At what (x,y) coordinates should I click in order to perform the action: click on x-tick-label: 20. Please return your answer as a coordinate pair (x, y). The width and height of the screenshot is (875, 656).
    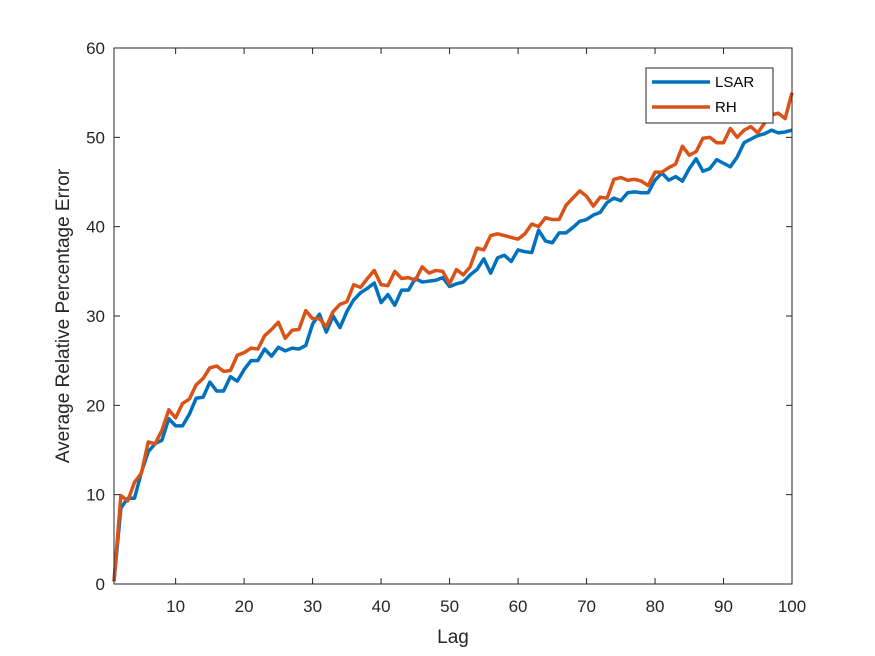
    Looking at the image, I should click on (244, 606).